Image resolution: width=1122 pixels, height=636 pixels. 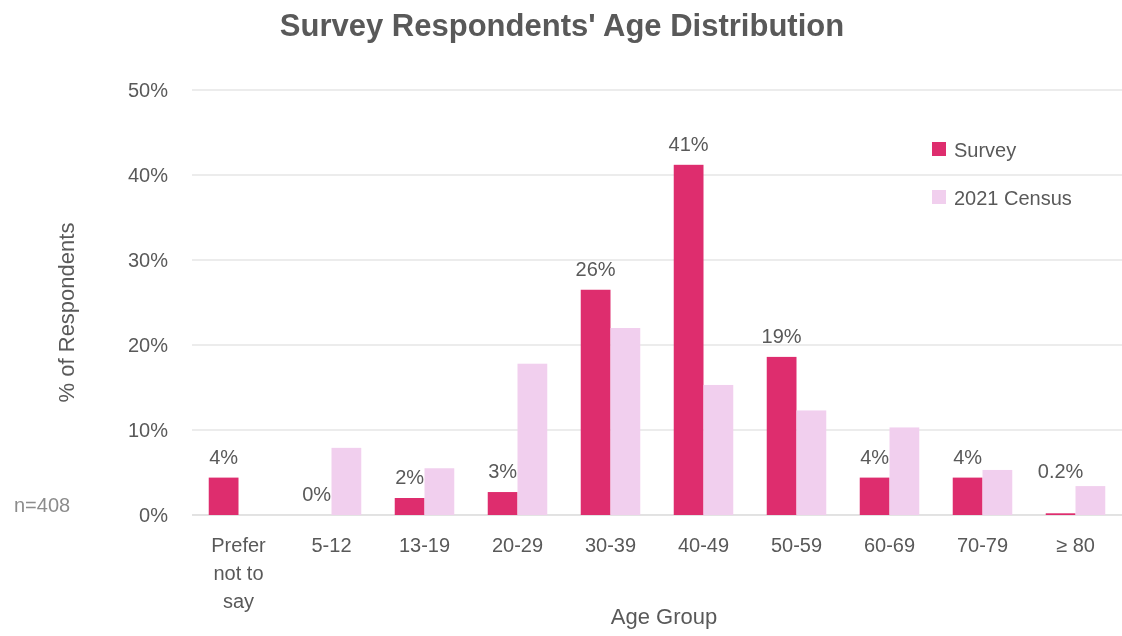 I want to click on x-axis-title: Age Group, so click(x=664, y=616).